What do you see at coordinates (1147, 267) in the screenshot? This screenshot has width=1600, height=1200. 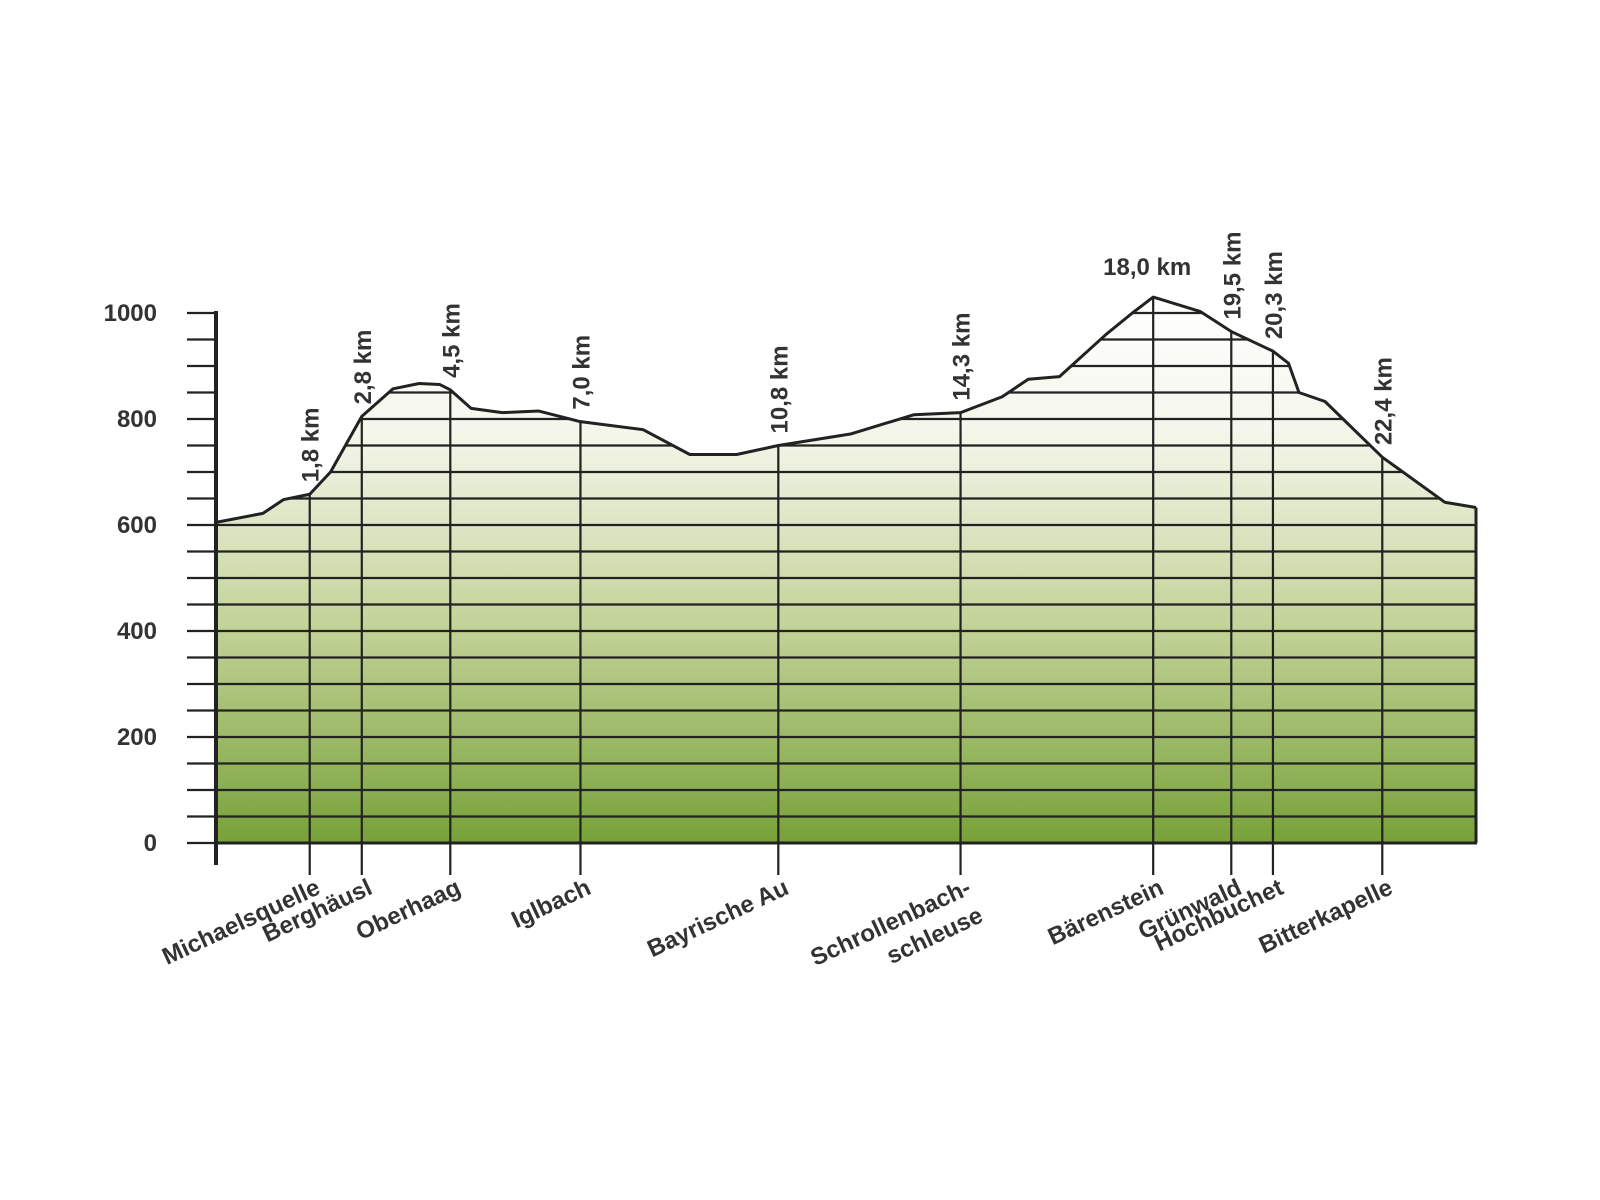 I see `waypoint-km-label: 18,0 km` at bounding box center [1147, 267].